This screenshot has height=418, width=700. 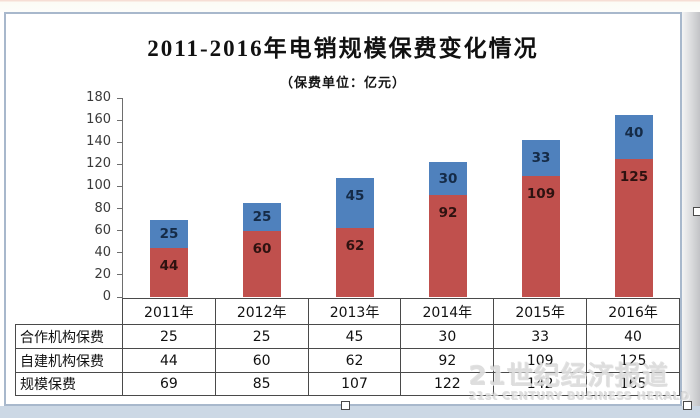 What do you see at coordinates (169, 266) in the screenshot?
I see `bar-value-label: 44` at bounding box center [169, 266].